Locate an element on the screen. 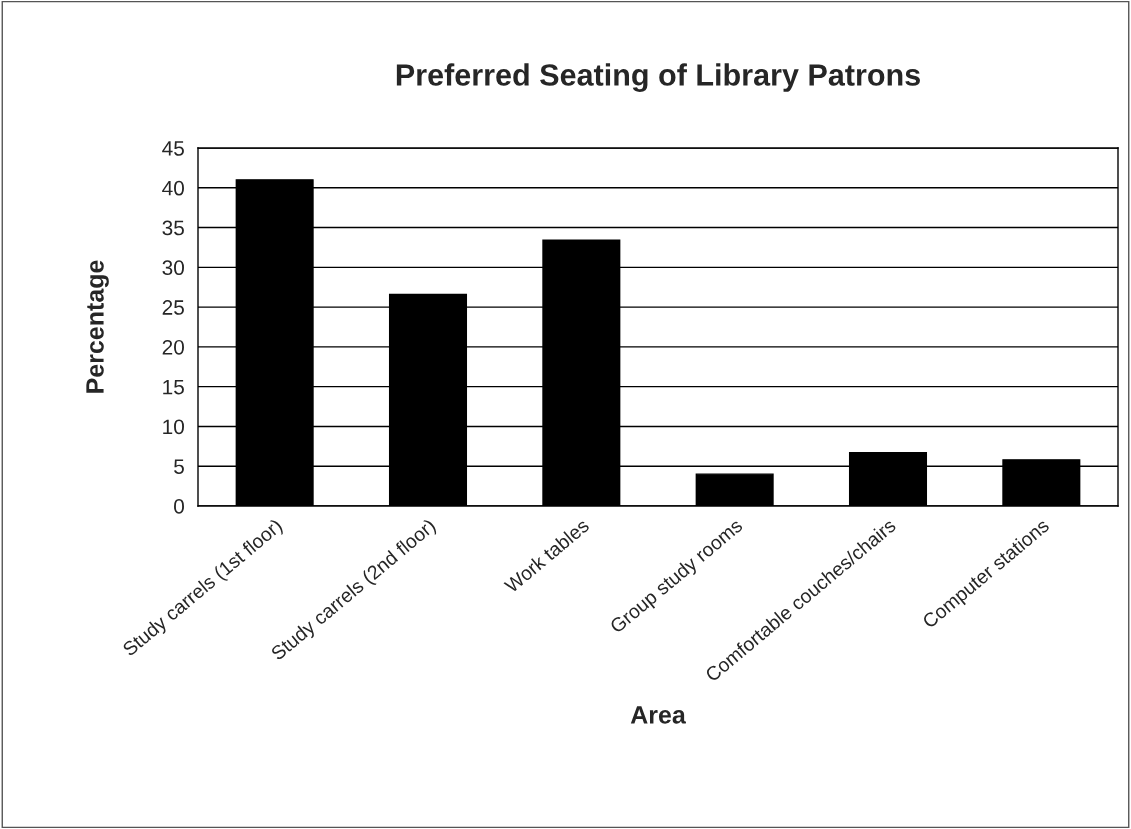 Image resolution: width=1131 pixels, height=829 pixels. y-tick-label: 40 is located at coordinates (173, 188).